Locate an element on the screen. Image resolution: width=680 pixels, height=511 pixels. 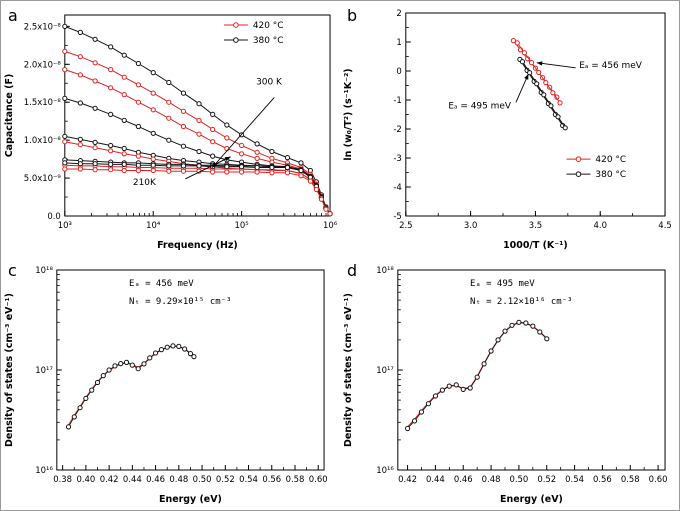
annotation-text: Nₜ = 2.12×10¹⁶ cm⁻³ is located at coordinates (521, 302).